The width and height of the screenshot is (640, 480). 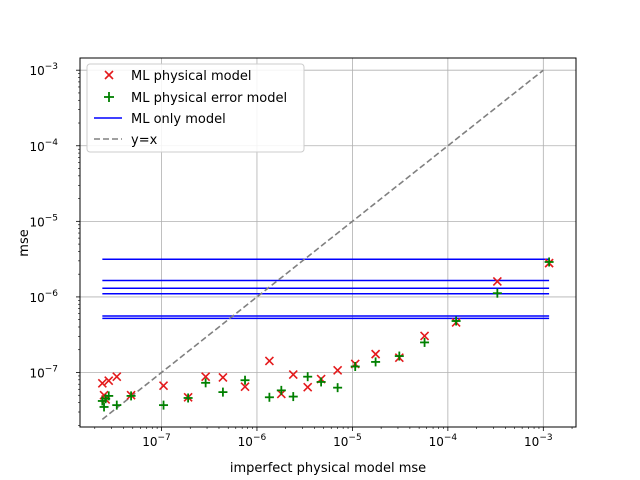 I want to click on y-tick-label: 10⁻⁷, so click(x=43, y=372).